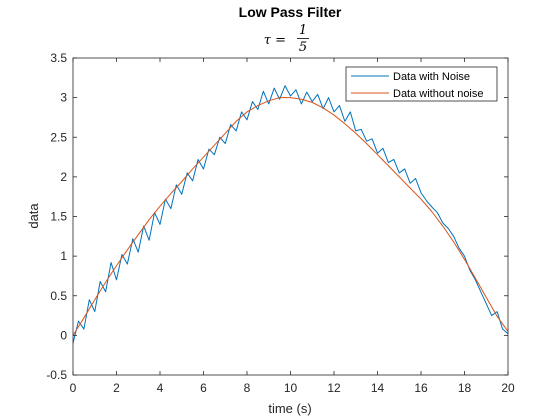 Image resolution: width=560 pixels, height=420 pixels. What do you see at coordinates (378, 388) in the screenshot?
I see `x-tick-label: 14` at bounding box center [378, 388].